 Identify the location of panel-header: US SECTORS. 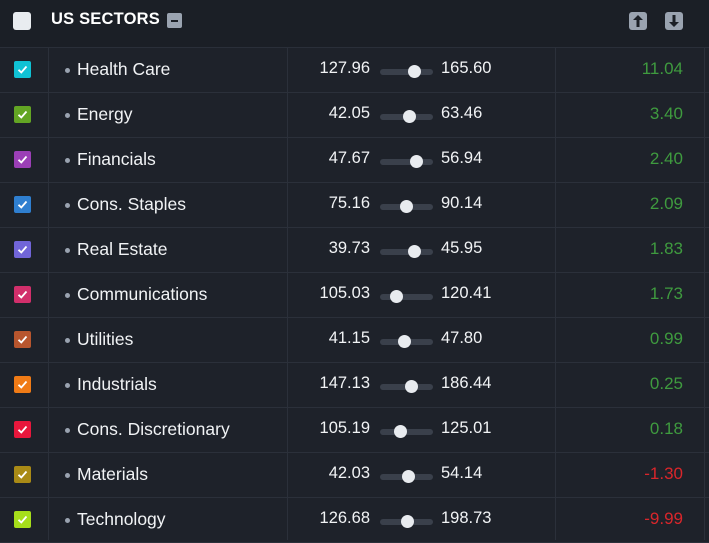
(354, 24).